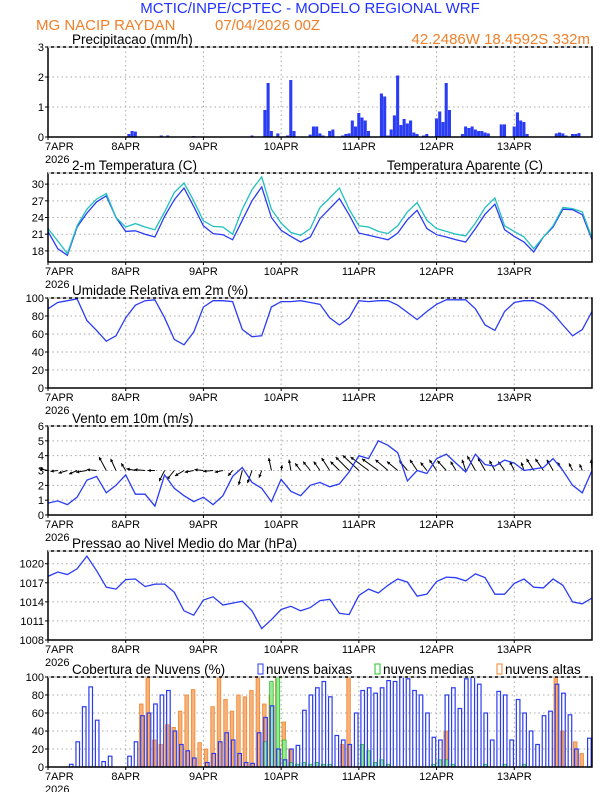 The image size is (612, 792). What do you see at coordinates (38, 371) in the screenshot?
I see `y-tick-label: 20` at bounding box center [38, 371].